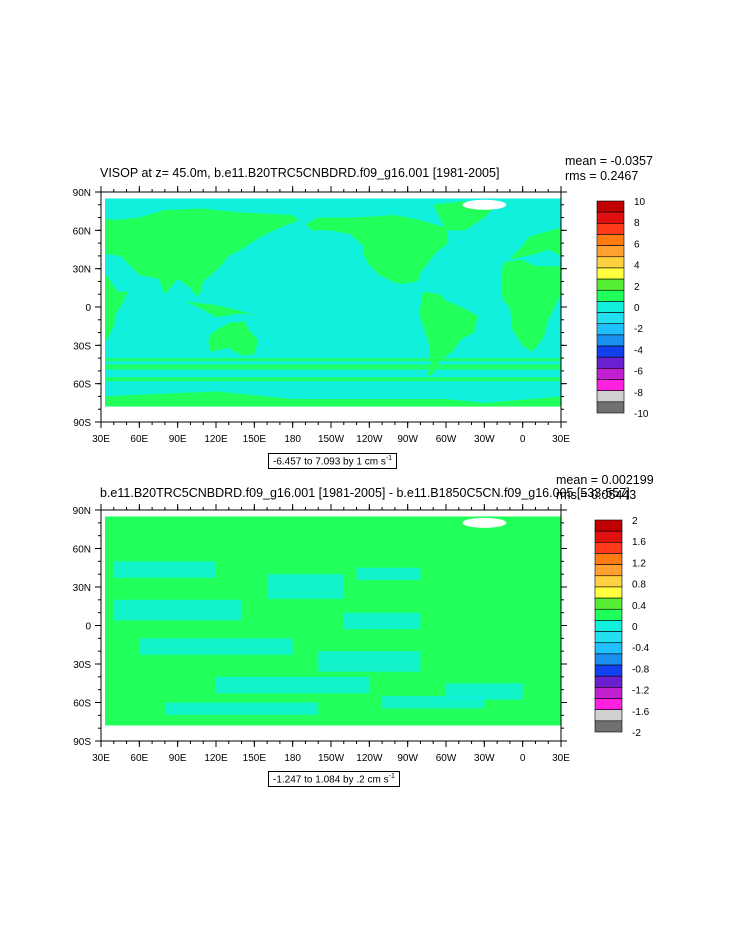  I want to click on continent-south-america, so click(448, 334).